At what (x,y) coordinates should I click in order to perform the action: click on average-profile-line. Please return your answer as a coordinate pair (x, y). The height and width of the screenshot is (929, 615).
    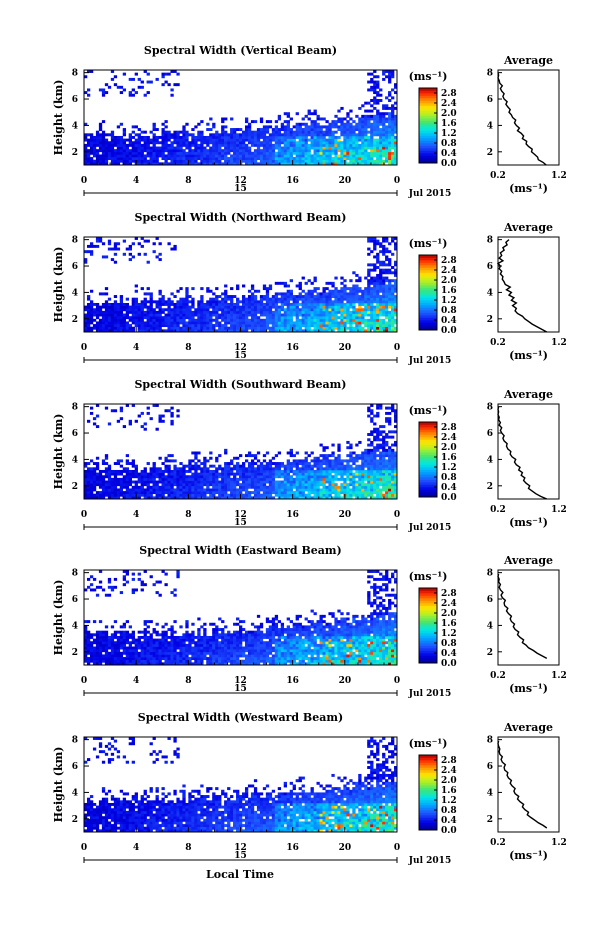
    Looking at the image, I should click on (522, 119).